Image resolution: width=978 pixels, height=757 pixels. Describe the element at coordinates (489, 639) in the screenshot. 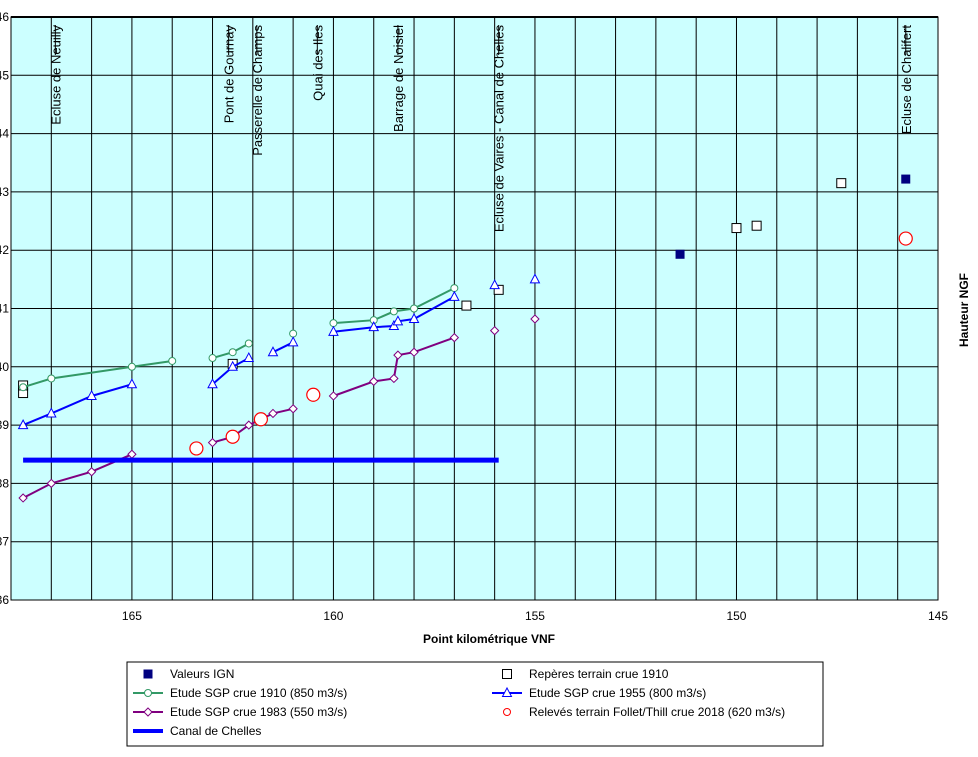

I see `x-axis-title: Point kilométrique VNF` at that location.